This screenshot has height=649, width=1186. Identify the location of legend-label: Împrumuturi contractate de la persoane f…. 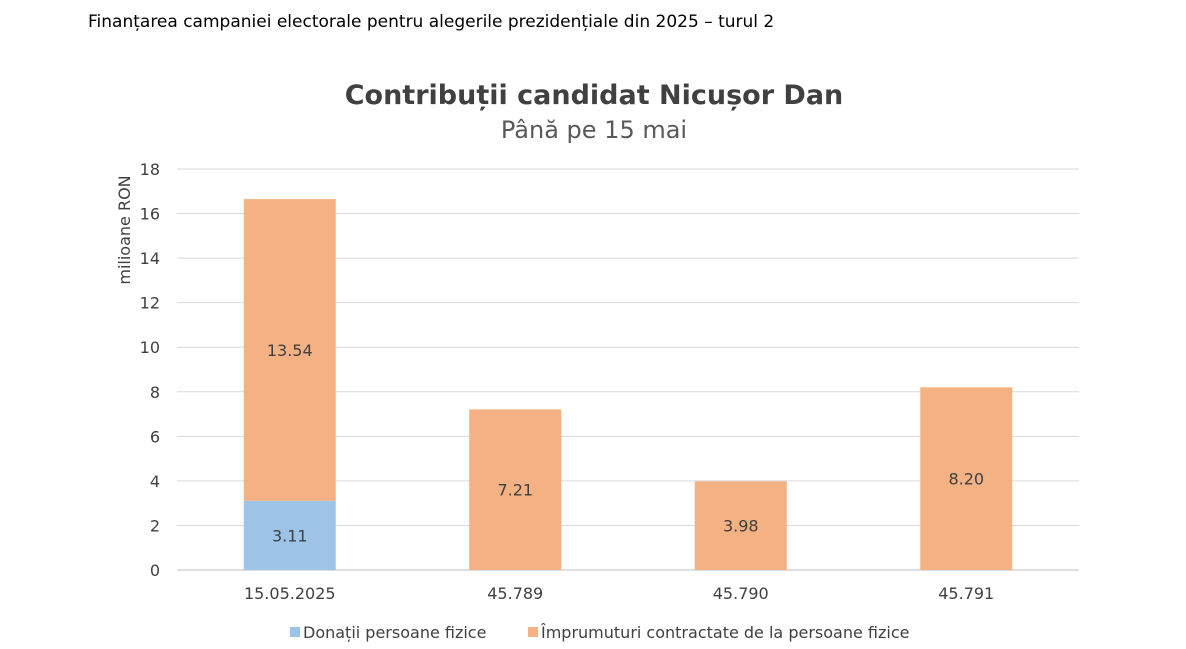
(724, 632).